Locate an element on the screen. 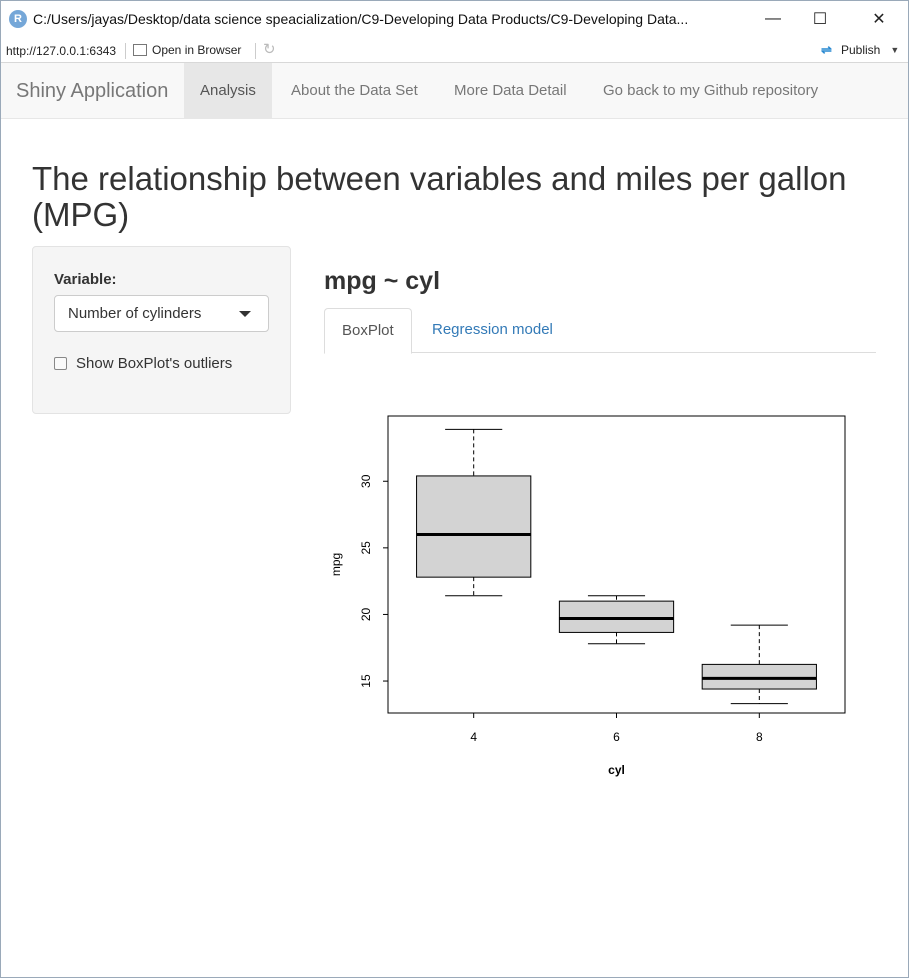 This screenshot has height=978, width=909. r-app-icon: R is located at coordinates (18, 19).